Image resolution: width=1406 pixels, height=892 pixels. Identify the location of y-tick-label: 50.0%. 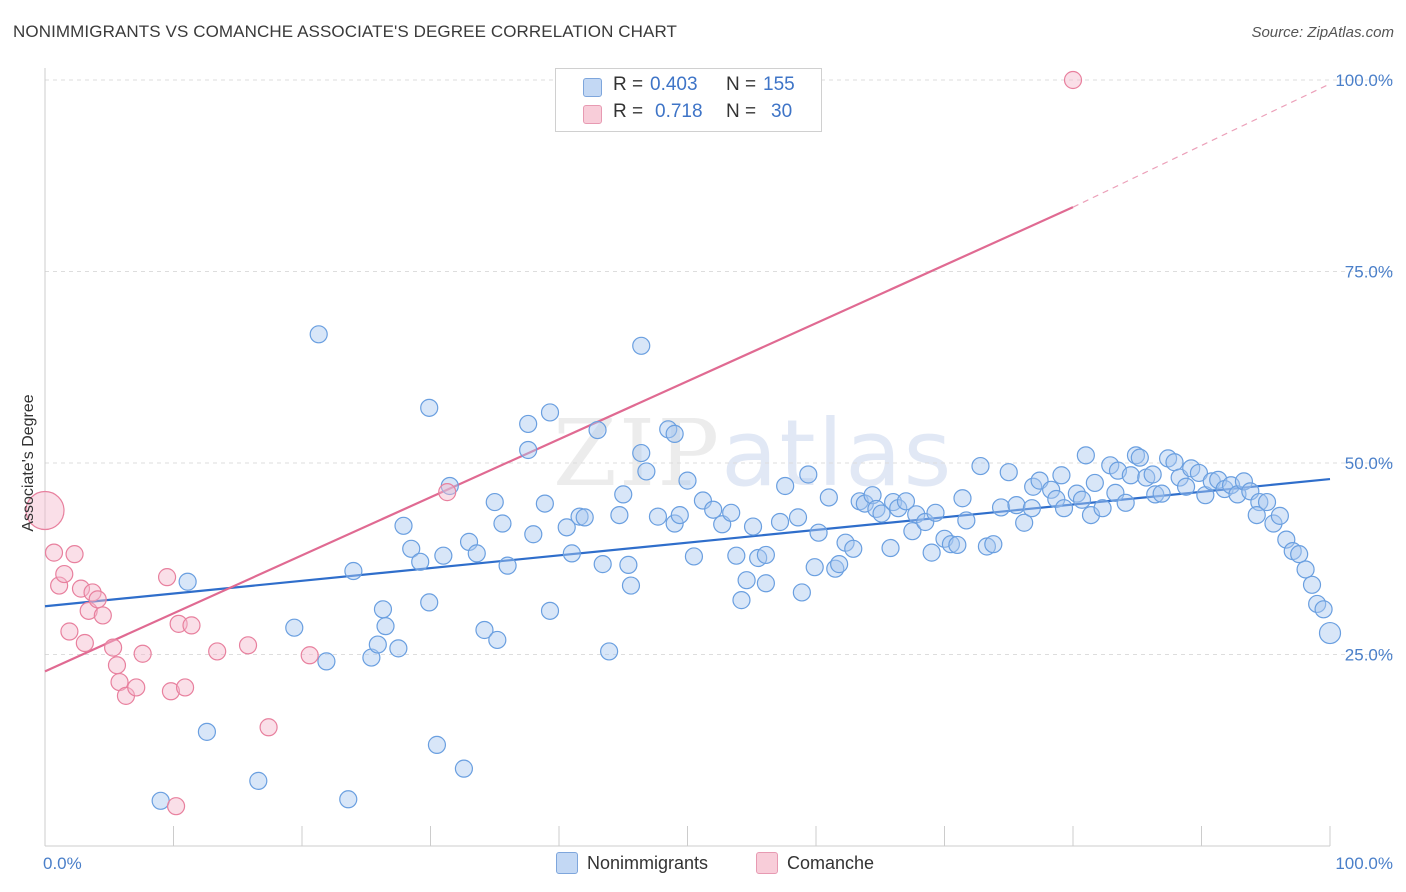
(1369, 463).